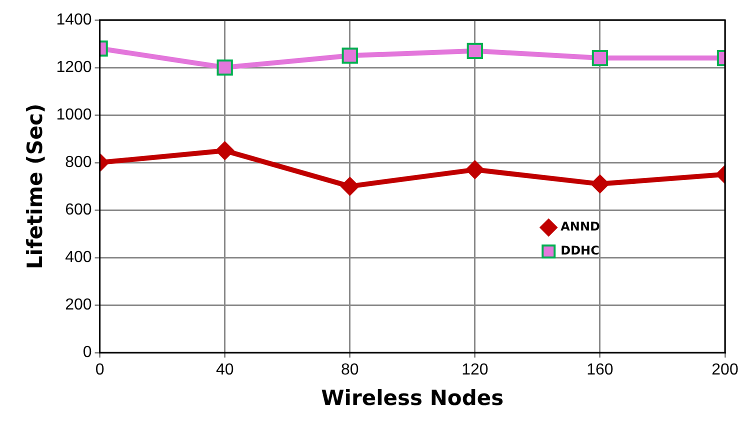 This screenshot has height=421, width=750. I want to click on legend-label: DDHC, so click(580, 251).